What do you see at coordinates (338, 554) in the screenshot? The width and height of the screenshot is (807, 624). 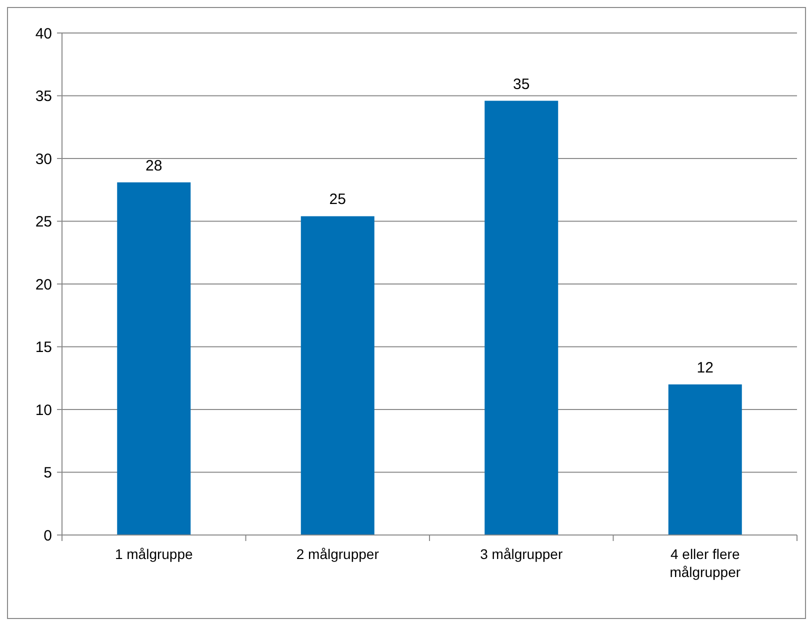 I see `x-tick-label: 2 målgrupper` at bounding box center [338, 554].